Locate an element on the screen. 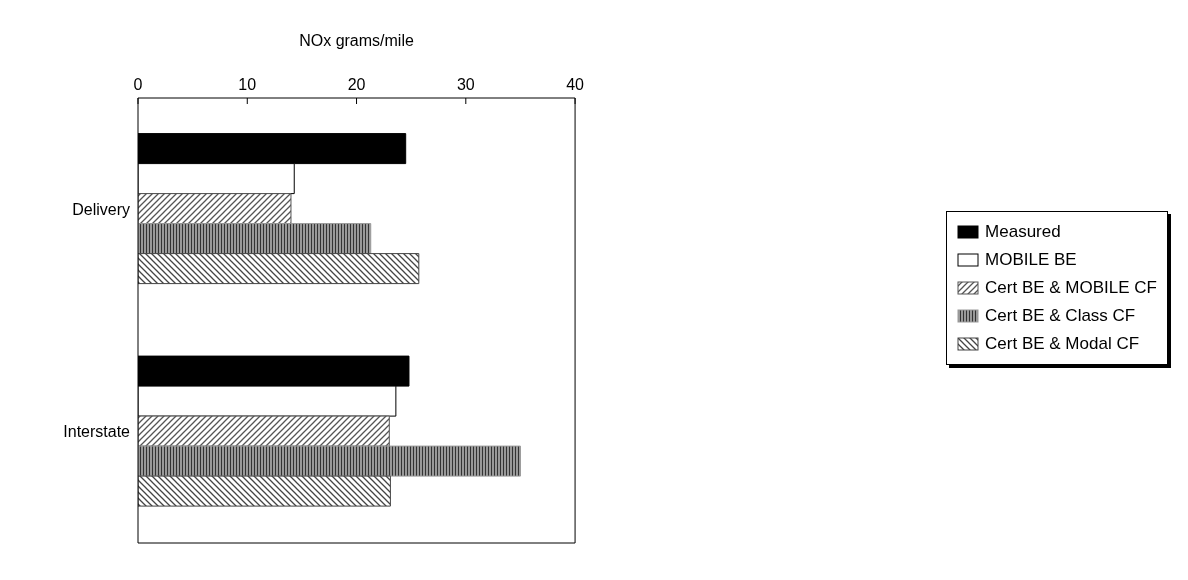 The height and width of the screenshot is (580, 1188). legend-label: MOBILE BE is located at coordinates (1031, 260).